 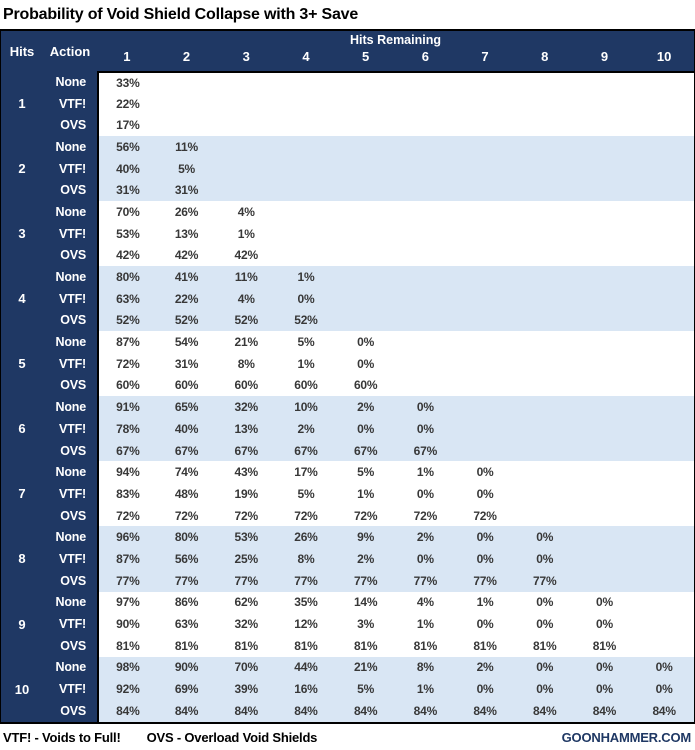 What do you see at coordinates (127, 125) in the screenshot?
I see `value-cell: 17%` at bounding box center [127, 125].